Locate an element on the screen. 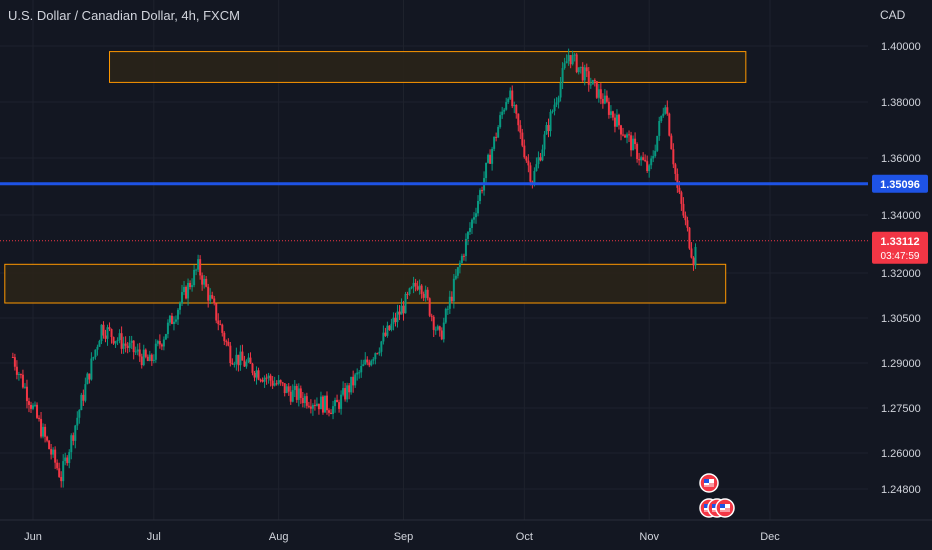  level-price-label: 1.35096 is located at coordinates (900, 185).